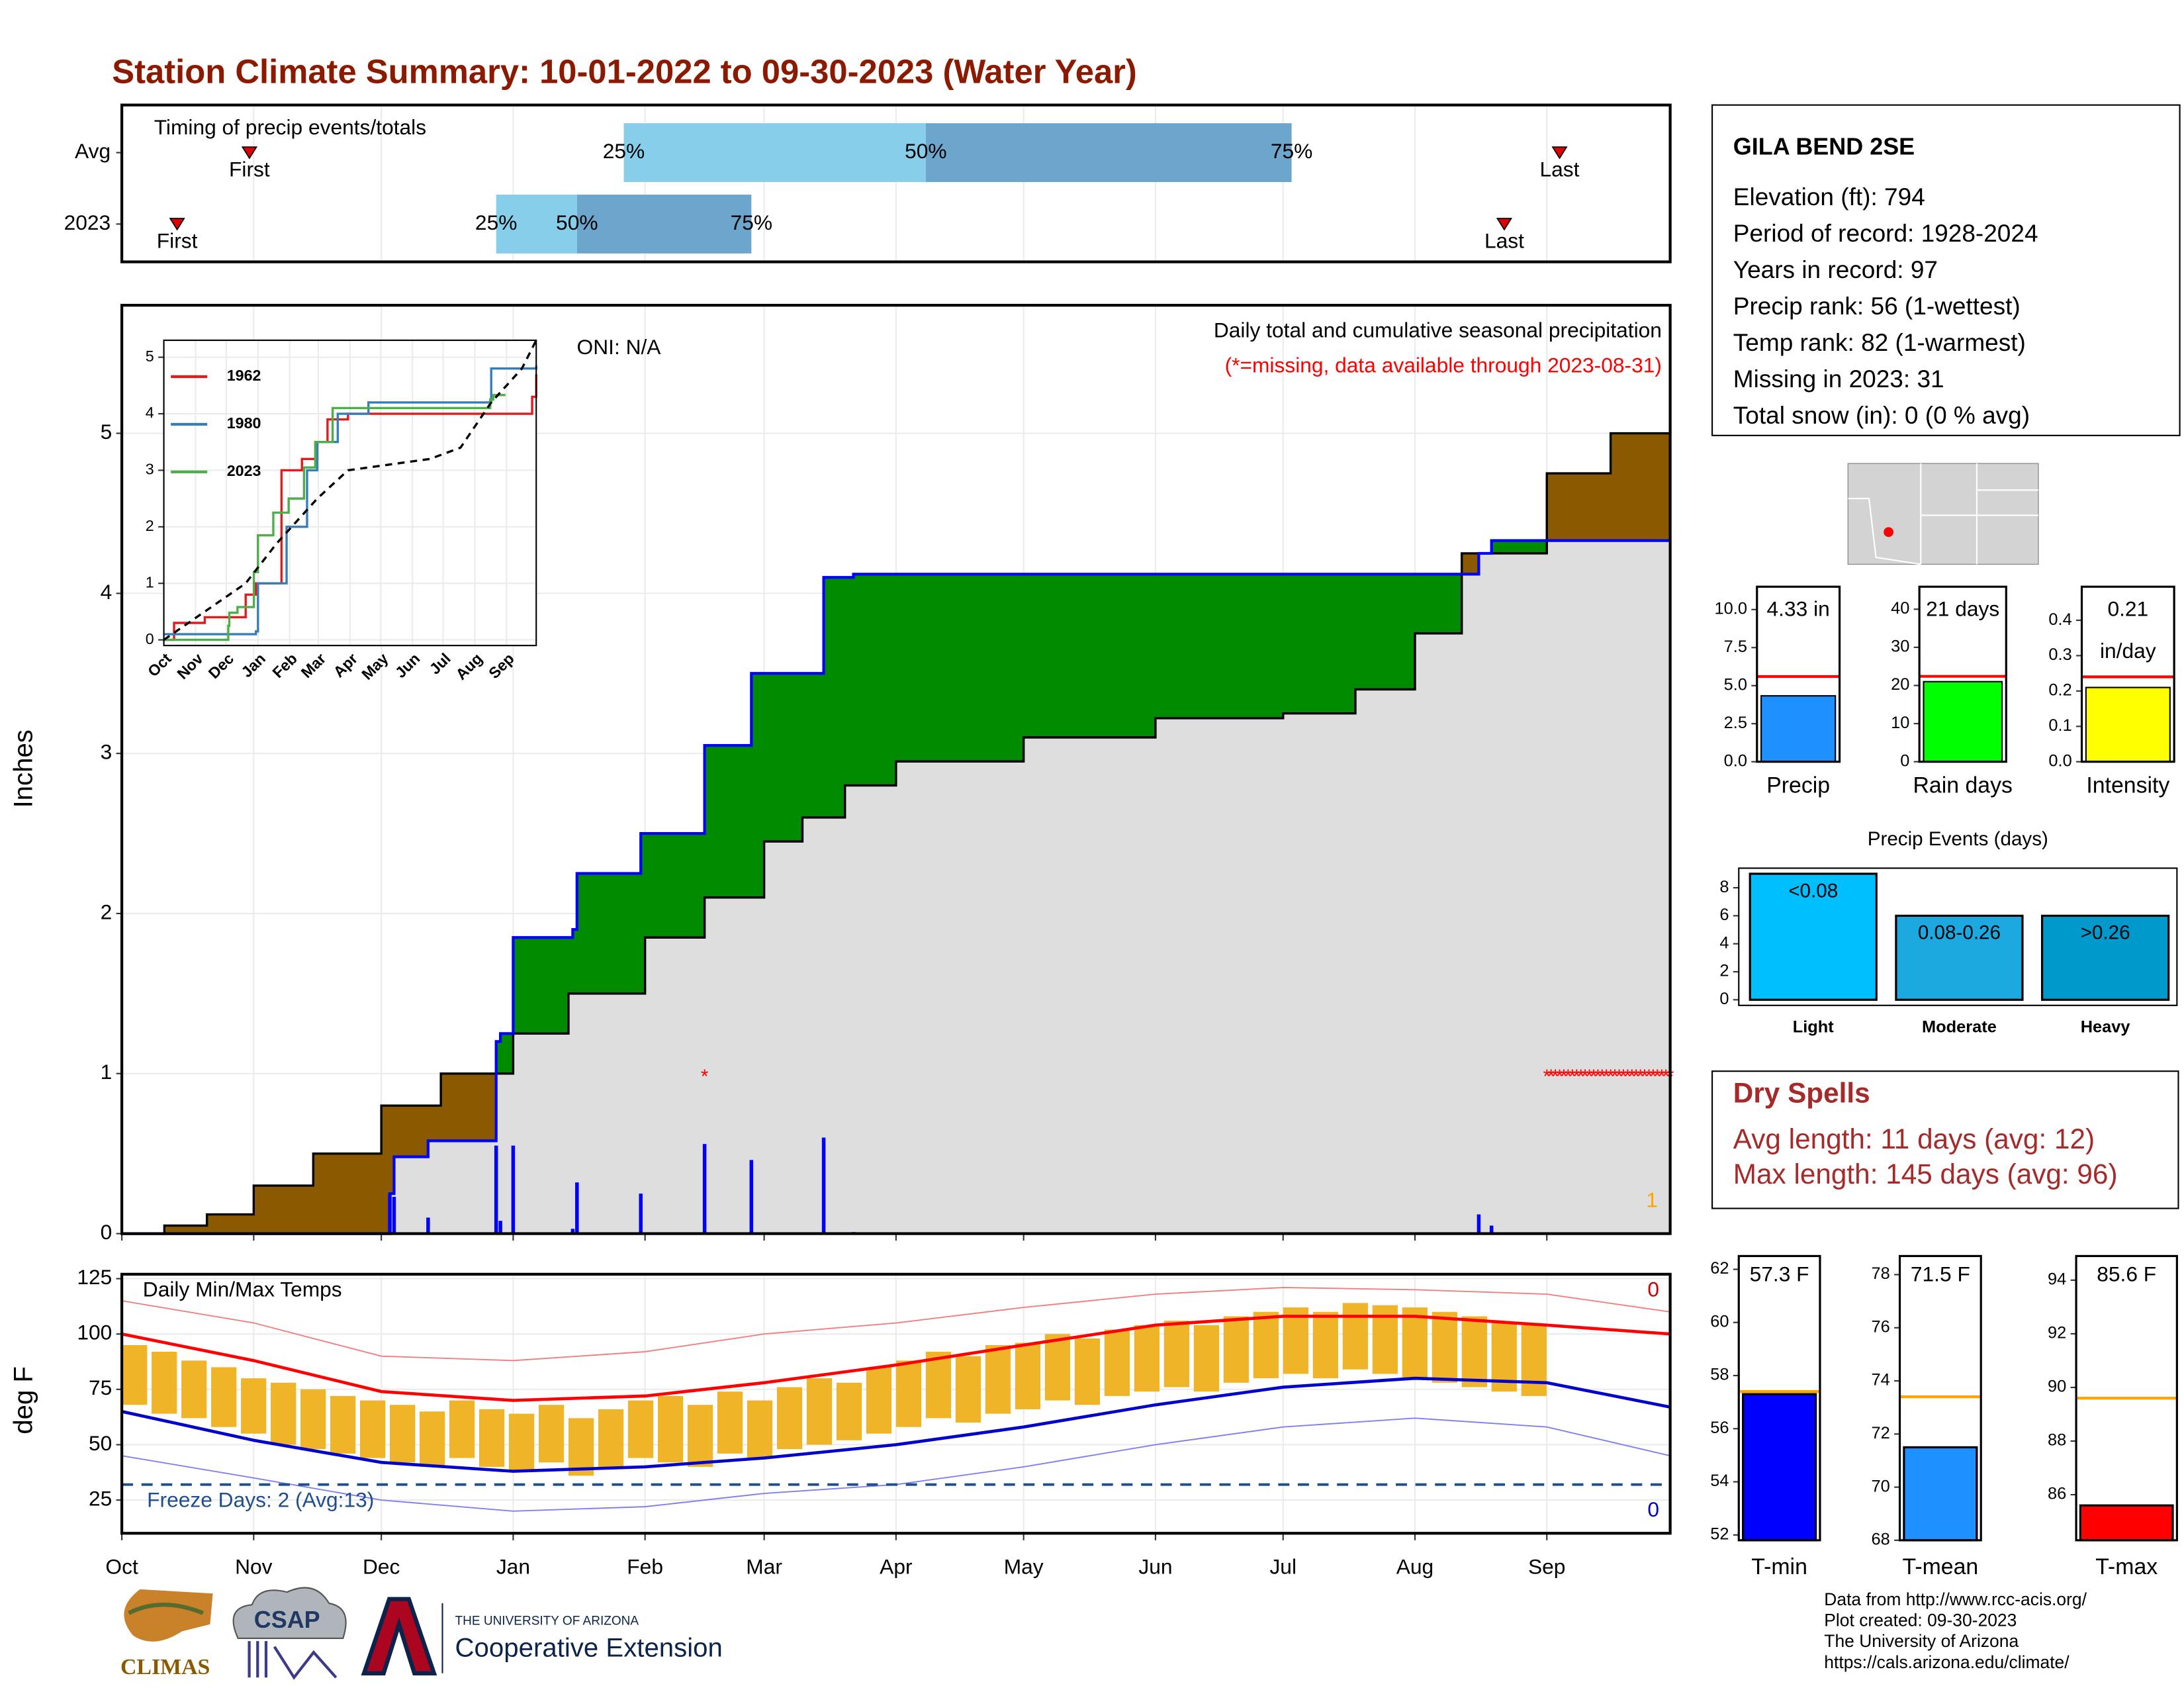 The width and height of the screenshot is (2184, 1688). What do you see at coordinates (1880, 1380) in the screenshot?
I see `y-tick-label: 74` at bounding box center [1880, 1380].